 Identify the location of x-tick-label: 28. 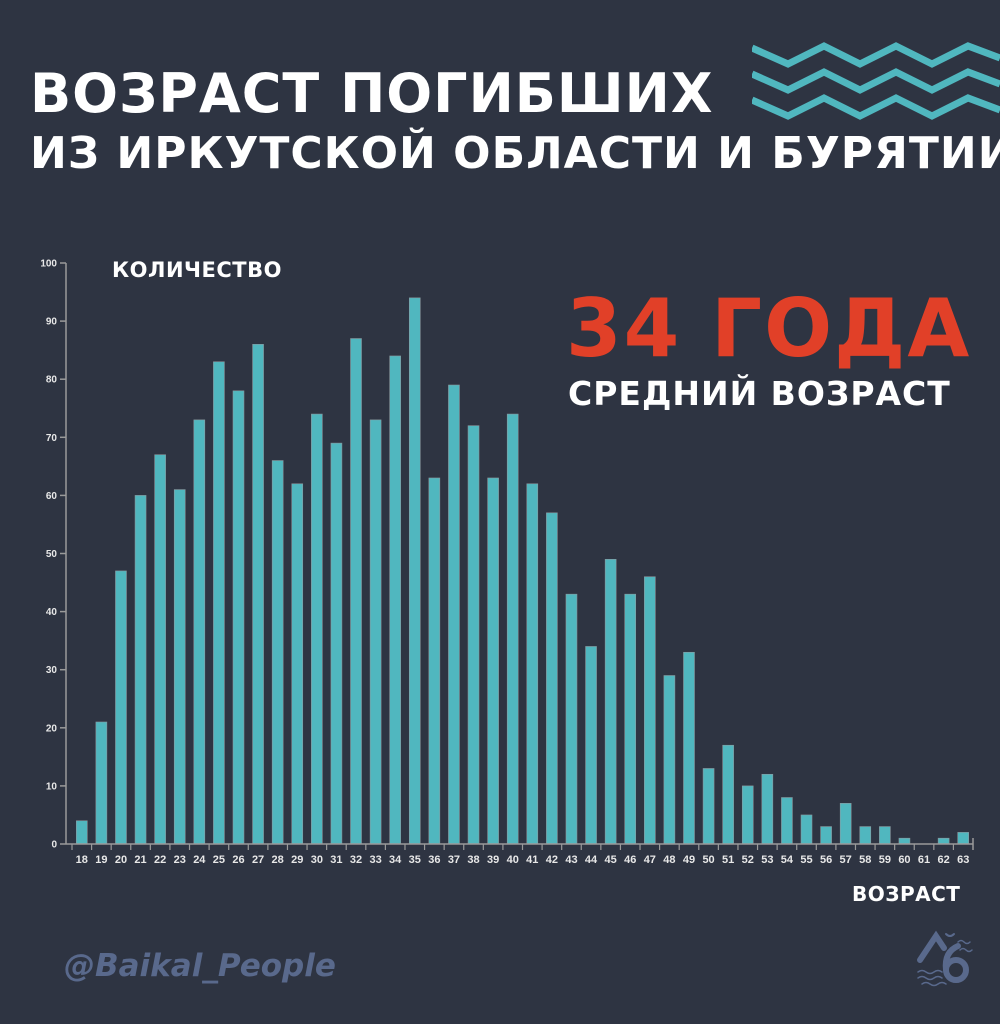
(278, 860).